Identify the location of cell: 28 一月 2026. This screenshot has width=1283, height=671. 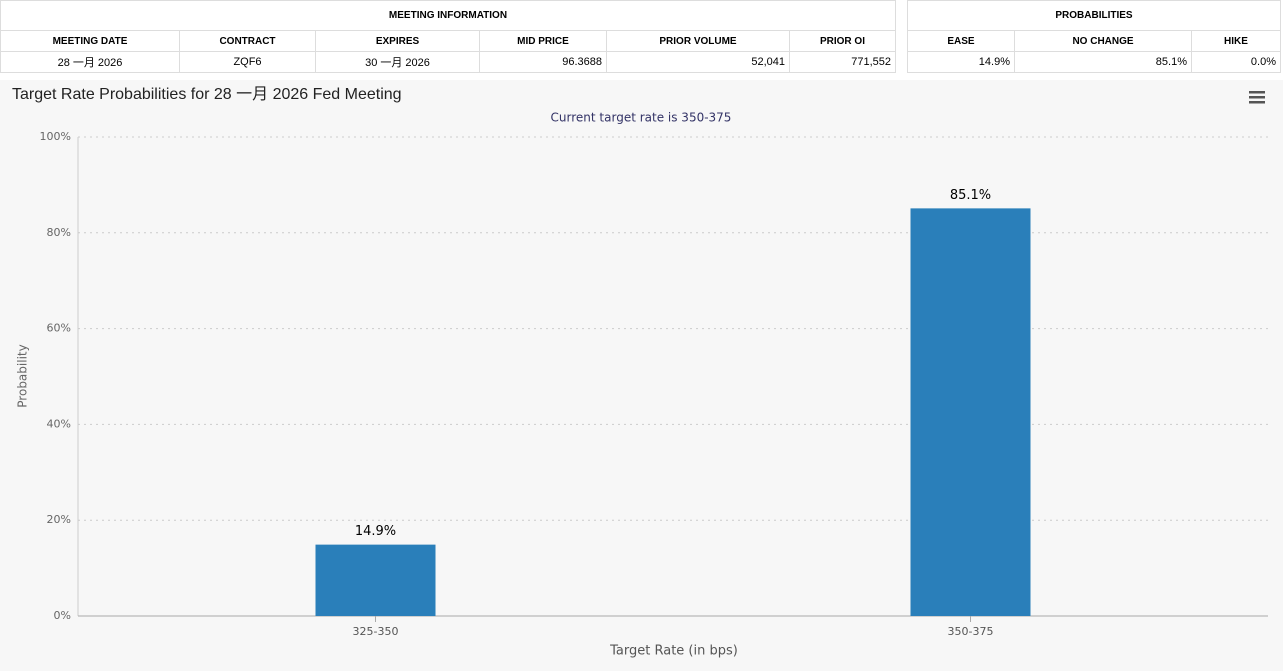
(90, 62).